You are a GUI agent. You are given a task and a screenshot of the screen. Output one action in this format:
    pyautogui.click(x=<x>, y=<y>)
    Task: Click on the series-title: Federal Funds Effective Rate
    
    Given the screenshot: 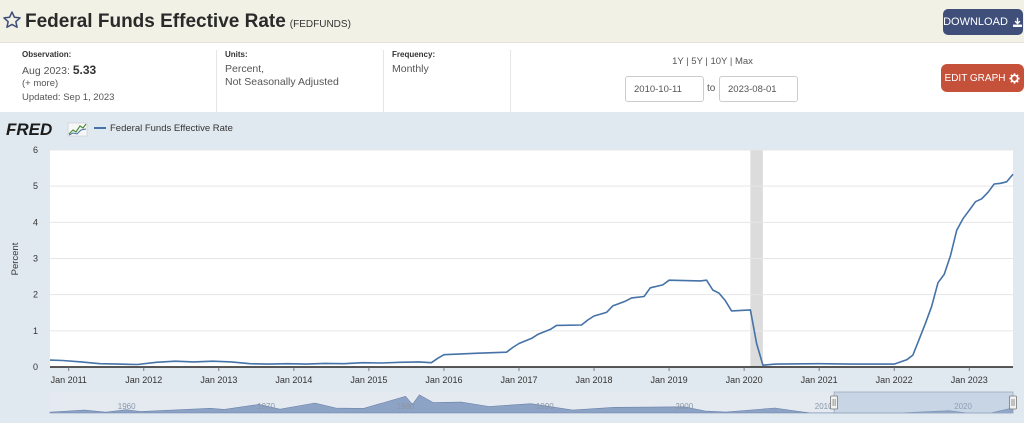 What is the action you would take?
    pyautogui.click(x=155, y=21)
    